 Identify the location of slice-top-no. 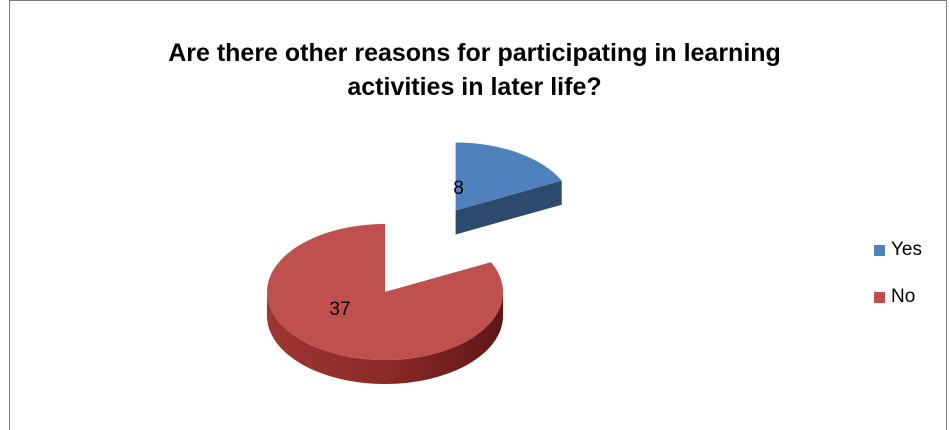
(385, 292).